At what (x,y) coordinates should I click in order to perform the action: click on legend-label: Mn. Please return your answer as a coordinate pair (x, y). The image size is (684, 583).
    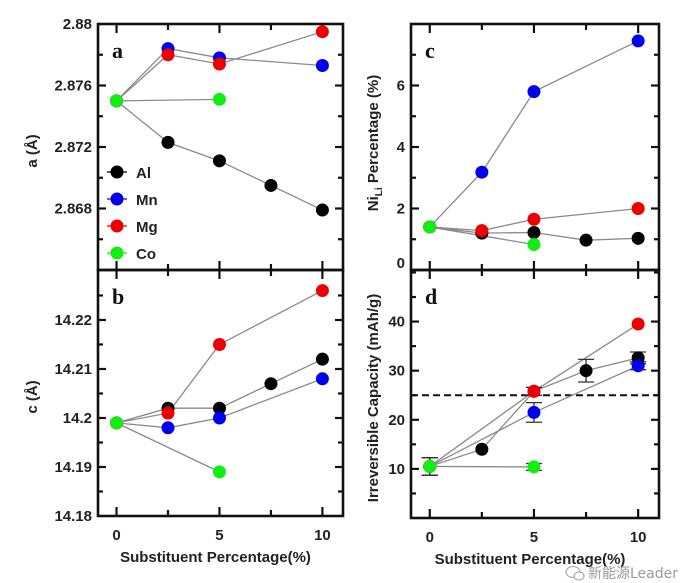
    Looking at the image, I should click on (147, 200).